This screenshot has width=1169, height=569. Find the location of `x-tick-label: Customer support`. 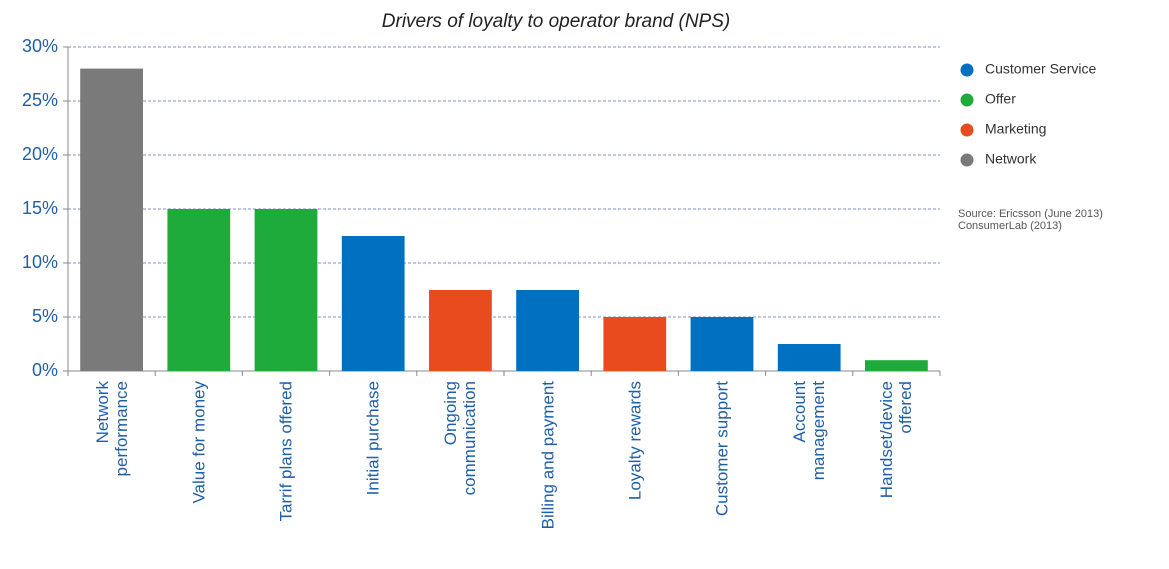

x-tick-label: Customer support is located at coordinates (722, 449).